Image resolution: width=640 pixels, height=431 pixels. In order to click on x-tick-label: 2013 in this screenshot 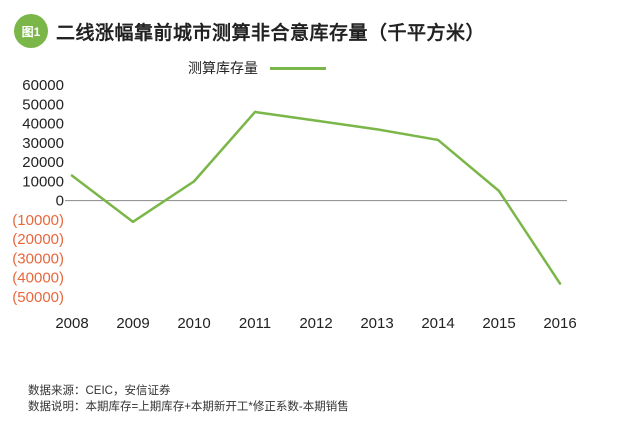, I will do `click(376, 323)`.